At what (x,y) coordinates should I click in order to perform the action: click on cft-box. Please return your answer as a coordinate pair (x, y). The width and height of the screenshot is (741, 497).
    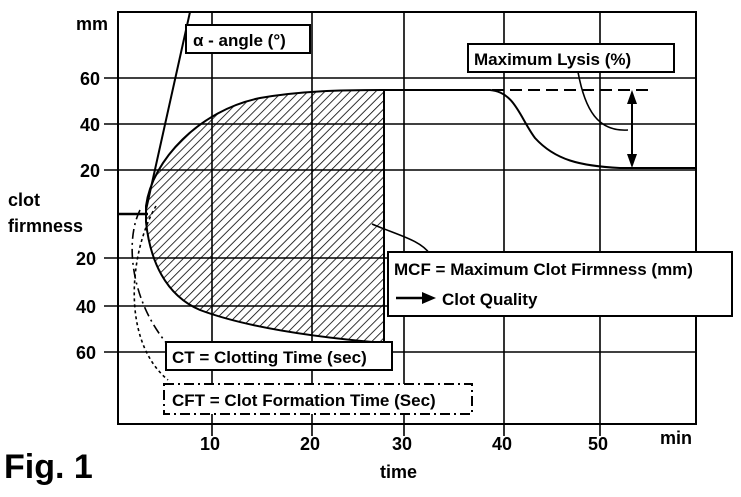
    Looking at the image, I should click on (318, 399).